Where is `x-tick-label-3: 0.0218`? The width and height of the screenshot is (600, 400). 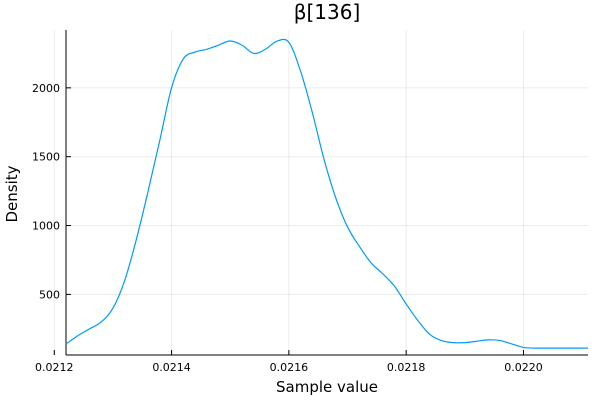
x-tick-label-3: 0.0218 is located at coordinates (406, 367).